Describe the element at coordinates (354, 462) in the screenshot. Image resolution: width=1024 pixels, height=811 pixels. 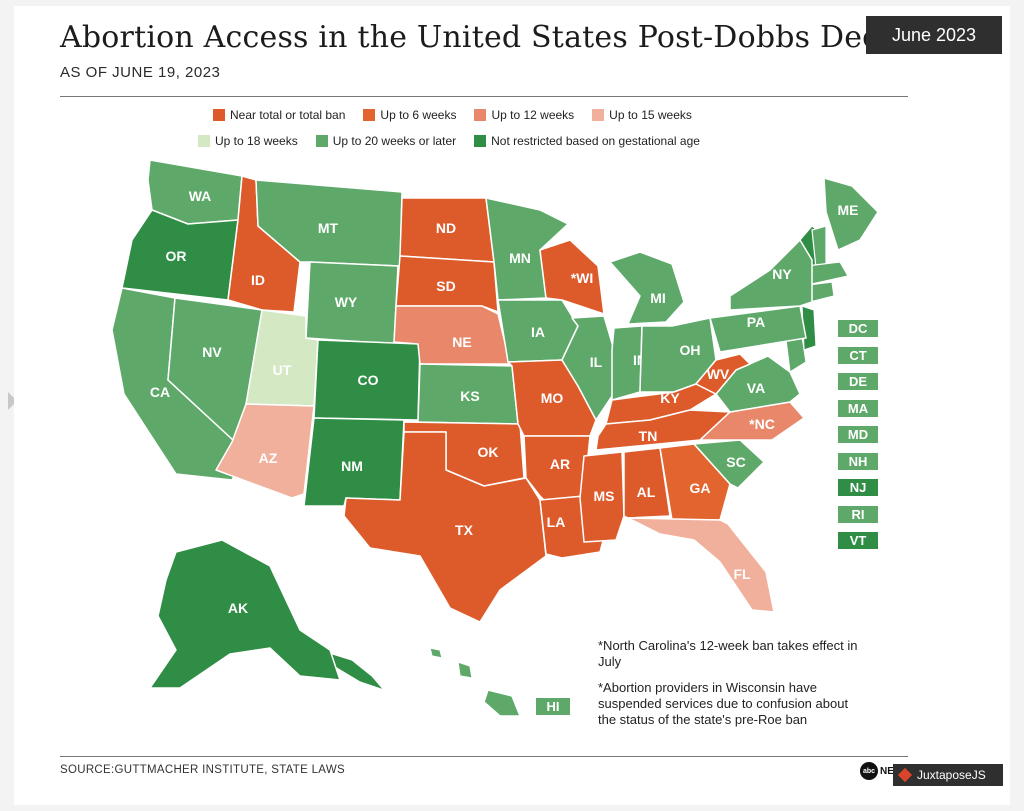
I see `state-nm: NM` at that location.